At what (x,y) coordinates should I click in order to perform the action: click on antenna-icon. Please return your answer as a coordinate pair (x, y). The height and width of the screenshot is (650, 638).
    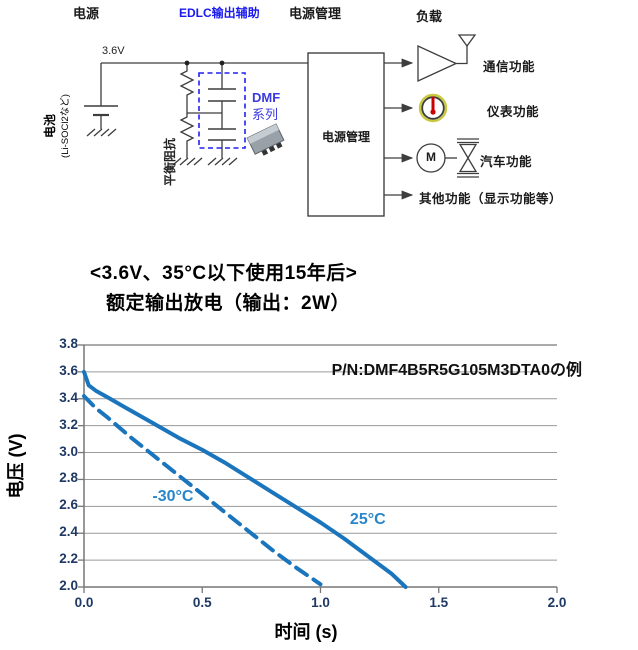
    Looking at the image, I should click on (466, 49).